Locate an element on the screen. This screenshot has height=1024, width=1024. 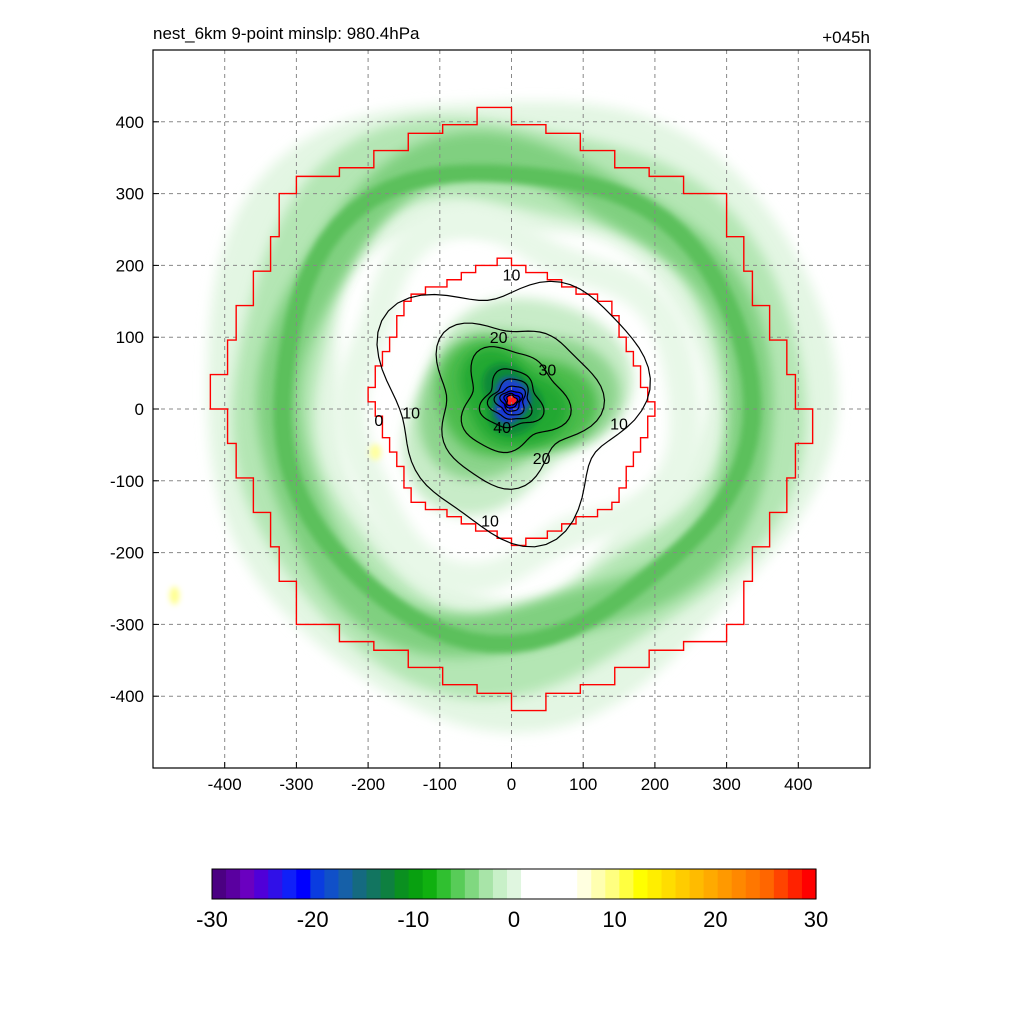
colorbar: -30 -20 -10 0 10 20 30 is located at coordinates (512, 900).